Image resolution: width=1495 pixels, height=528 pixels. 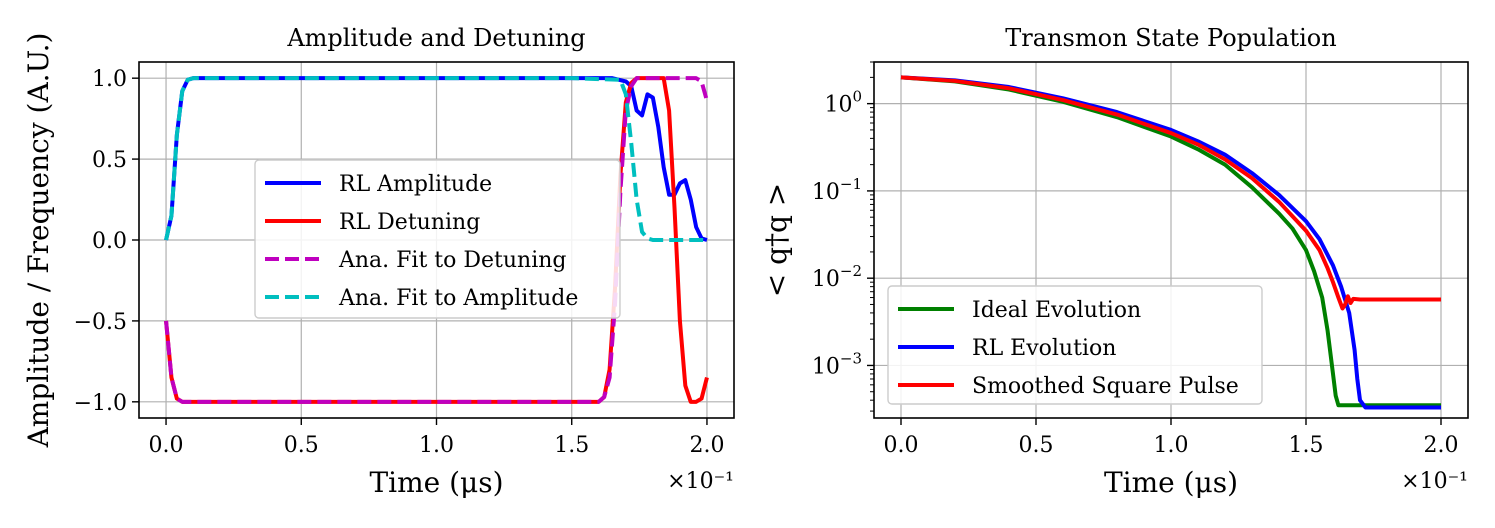 I want to click on legend-label: Ideal Evolution, so click(x=1056, y=310).